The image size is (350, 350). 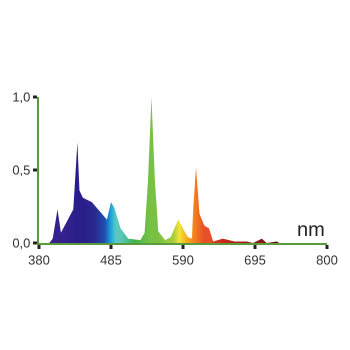 What do you see at coordinates (311, 230) in the screenshot?
I see `x-axis-title: nm` at bounding box center [311, 230].